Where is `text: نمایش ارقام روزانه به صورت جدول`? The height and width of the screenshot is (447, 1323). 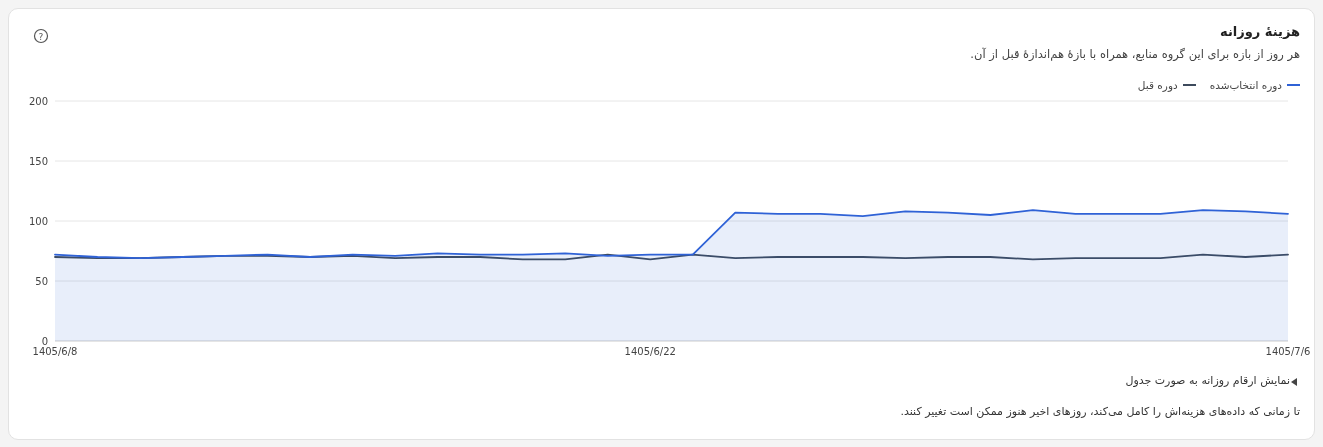
text: نمایش ارقام روزانه به صورت جدول is located at coordinates (1207, 380).